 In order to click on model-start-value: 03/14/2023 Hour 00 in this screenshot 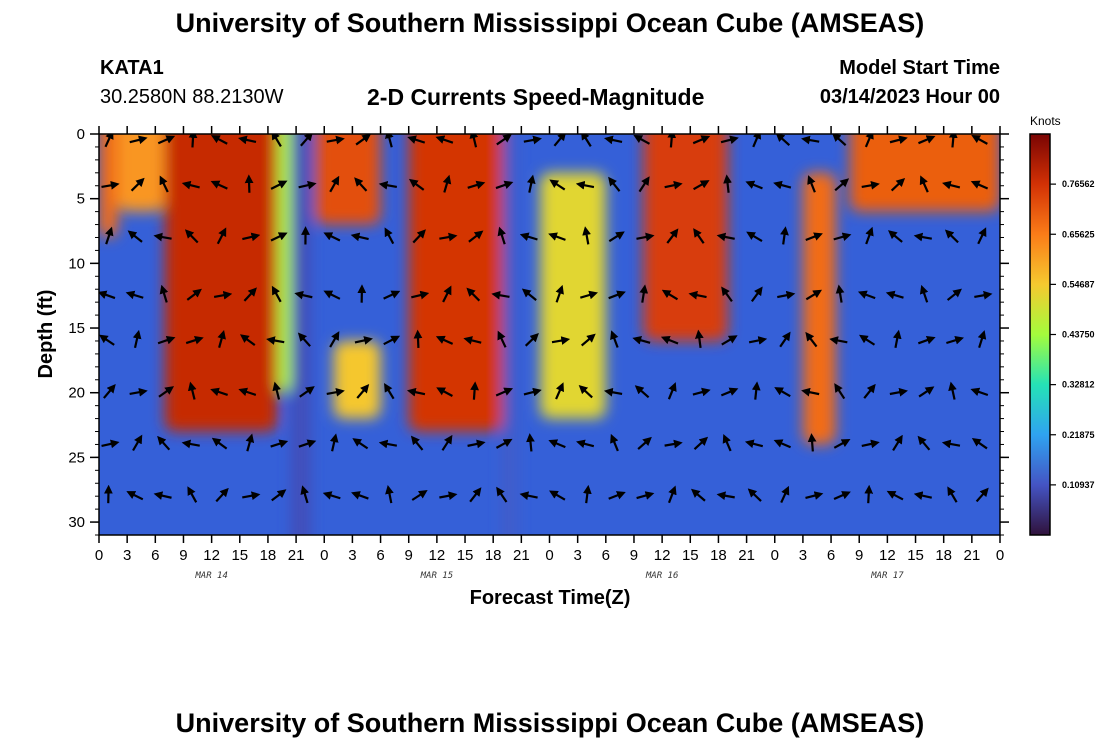, I will do `click(909, 97)`.